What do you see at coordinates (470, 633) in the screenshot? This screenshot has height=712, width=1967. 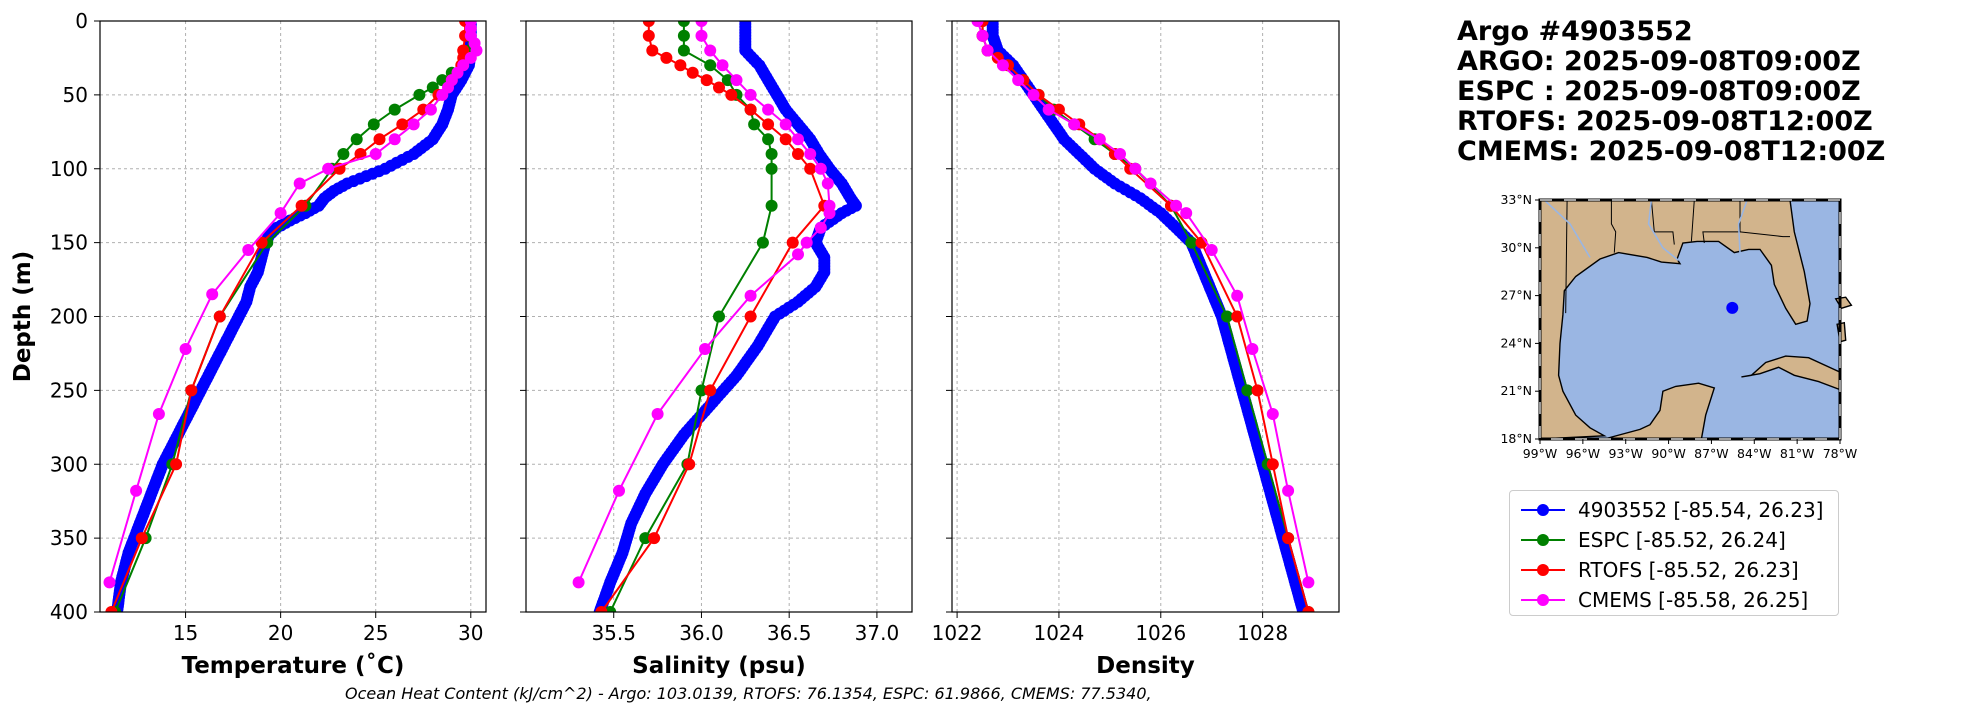 I see `x-tick-label: 30` at bounding box center [470, 633].